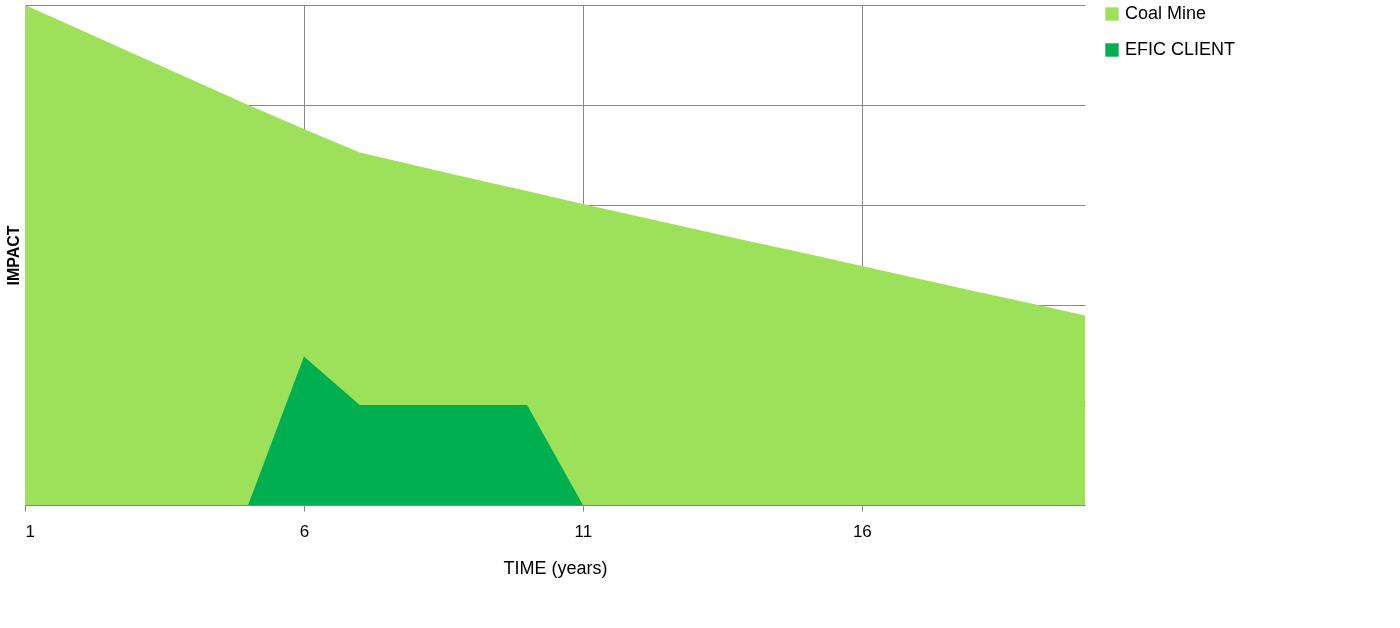 Image resolution: width=1400 pixels, height=628 pixels. I want to click on x-tick-label: 11, so click(583, 531).